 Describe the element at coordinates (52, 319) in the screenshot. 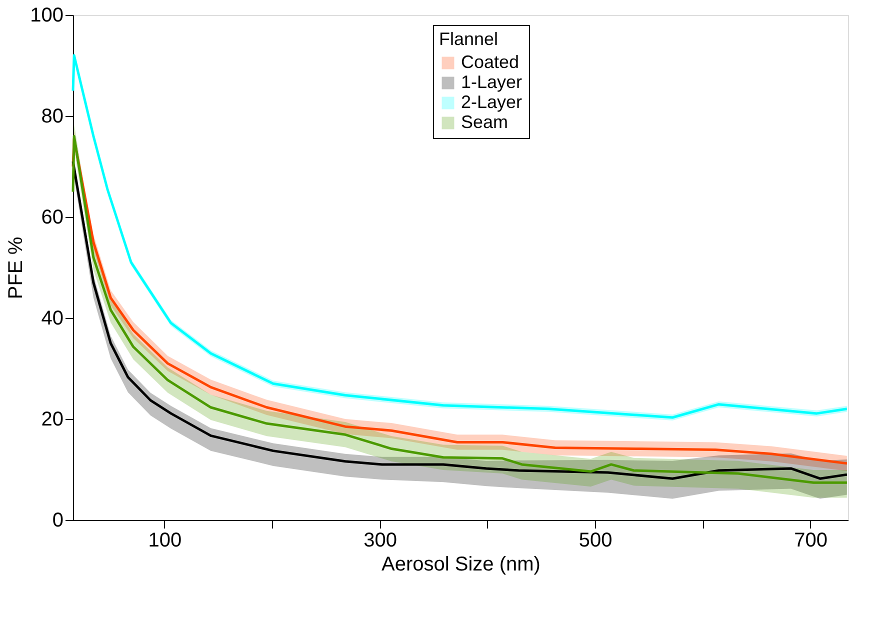

I see `y-tick-label: 40` at that location.